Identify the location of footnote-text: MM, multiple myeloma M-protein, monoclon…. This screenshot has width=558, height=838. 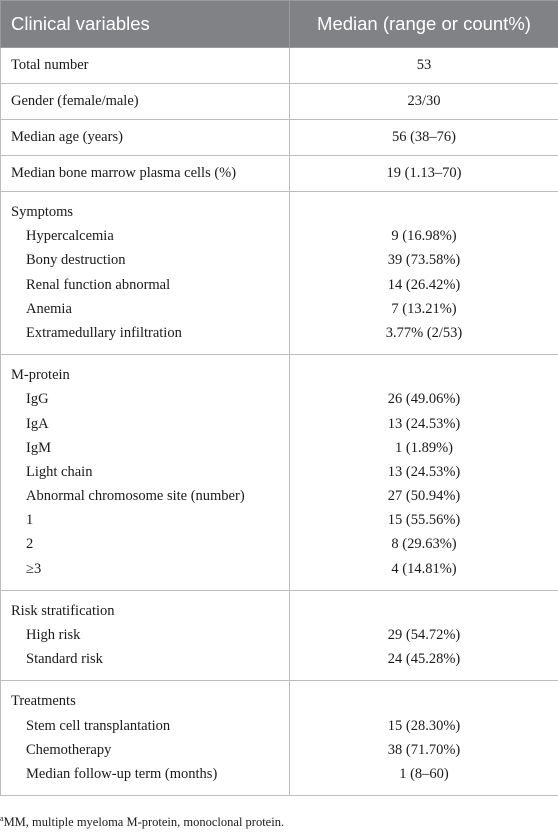
(144, 822).